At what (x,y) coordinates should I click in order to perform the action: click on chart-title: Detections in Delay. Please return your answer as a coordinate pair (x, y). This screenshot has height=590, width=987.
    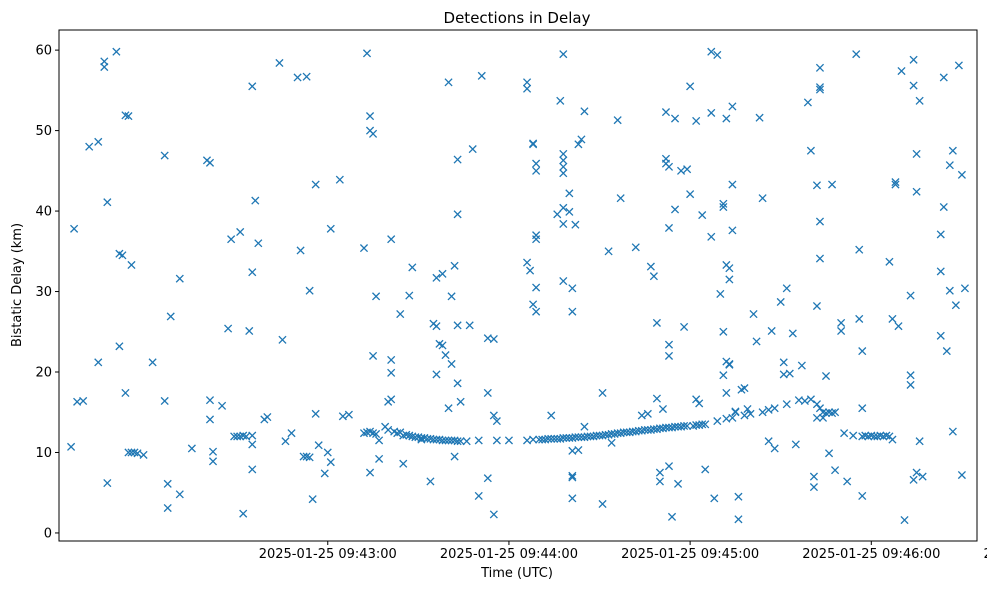
    Looking at the image, I should click on (517, 18).